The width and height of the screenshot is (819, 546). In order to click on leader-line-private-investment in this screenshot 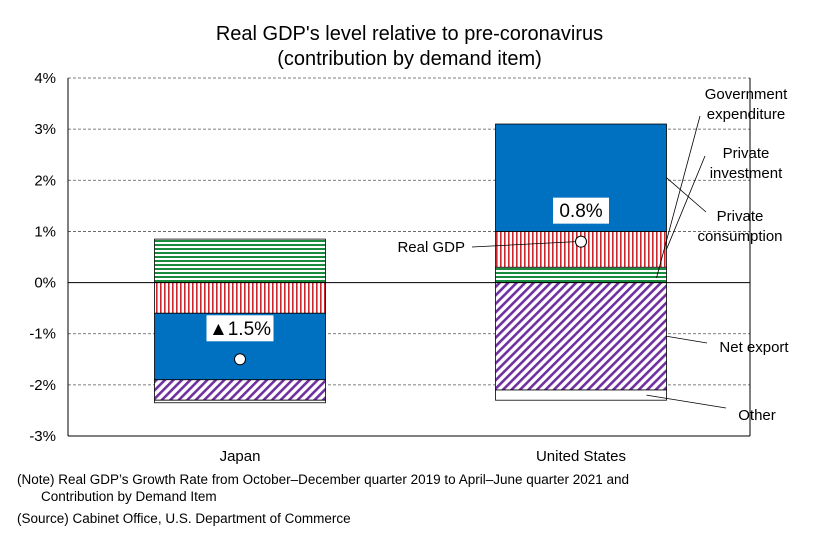, I will do `click(686, 202)`.